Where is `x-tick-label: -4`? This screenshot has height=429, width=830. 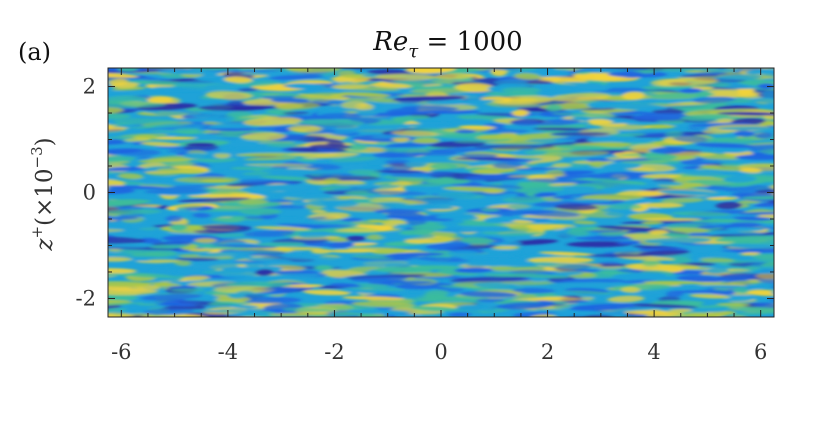
x-tick-label: -4 is located at coordinates (228, 352).